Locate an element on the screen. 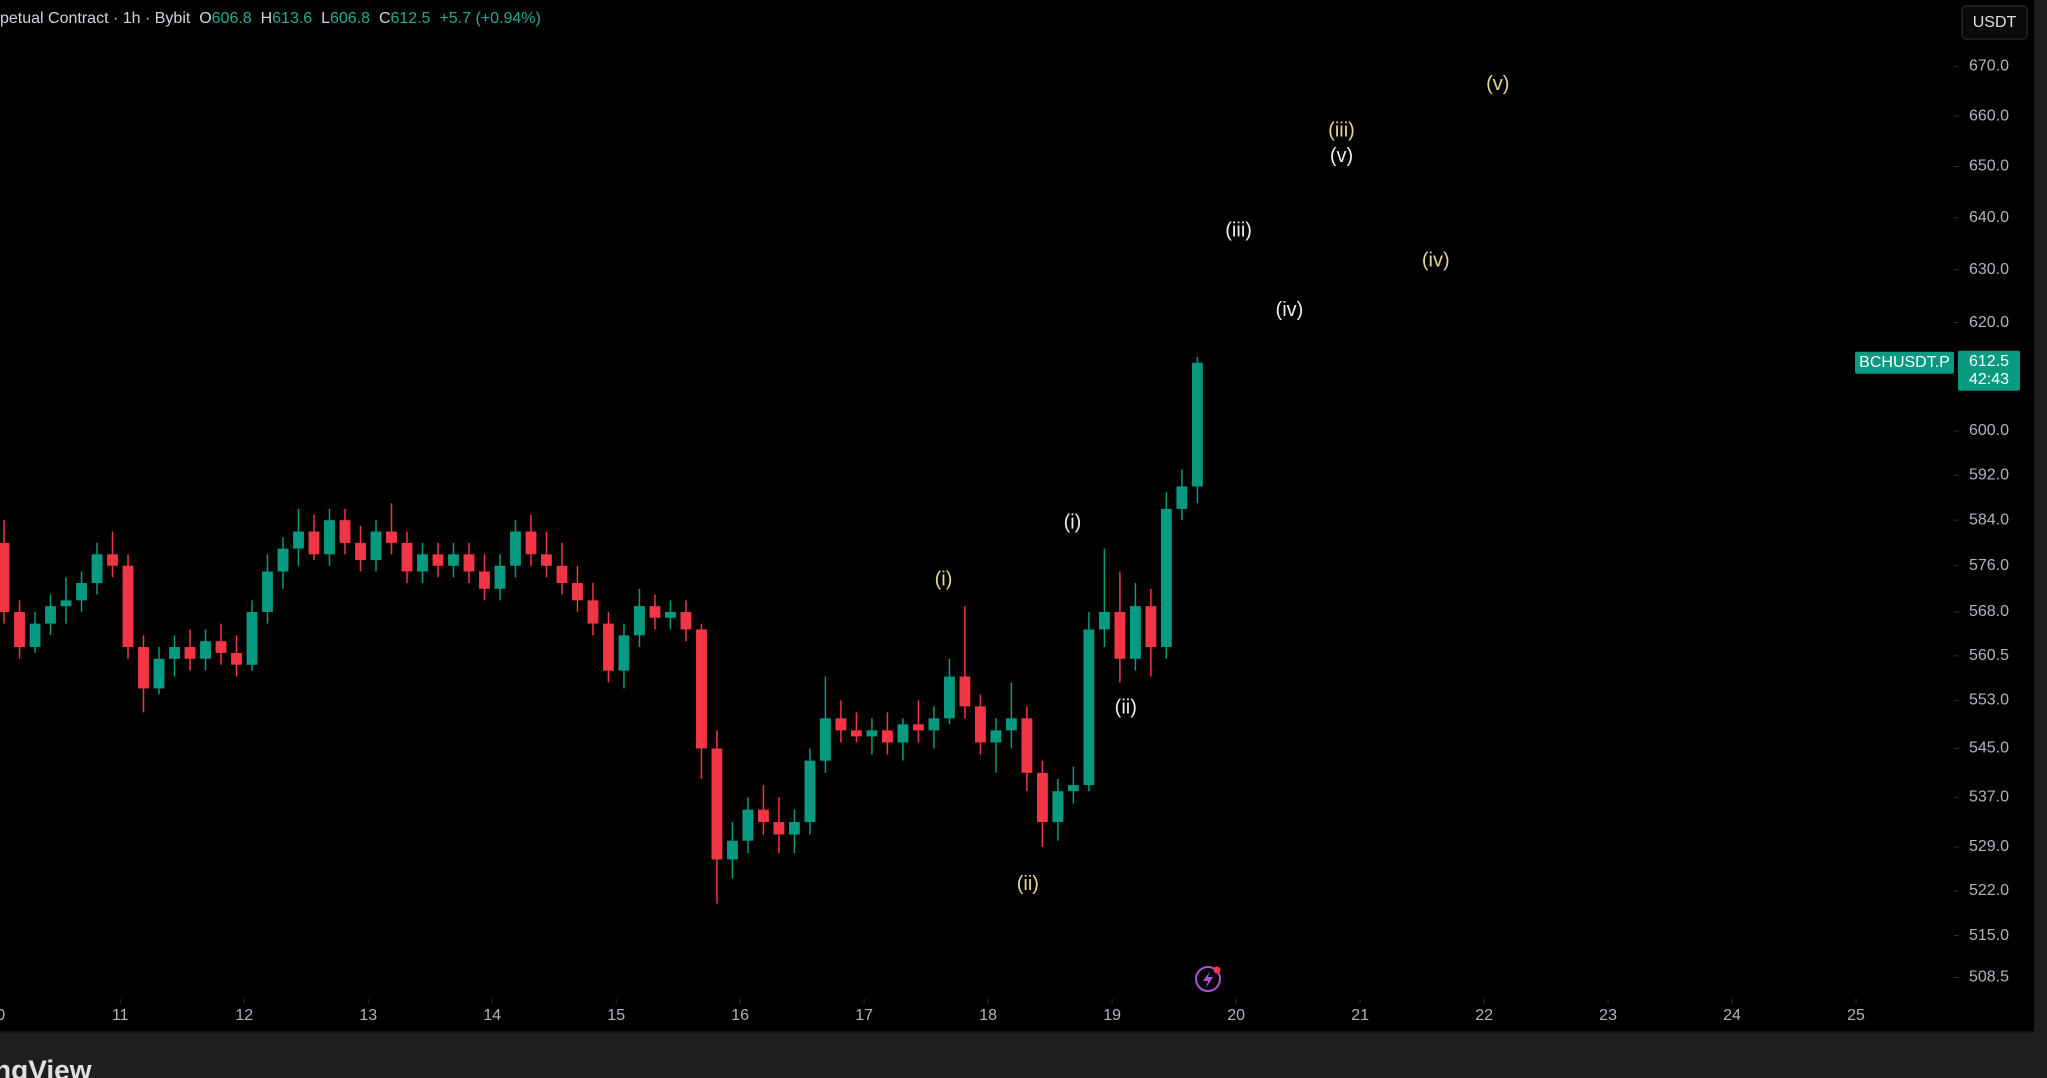 The width and height of the screenshot is (2047, 1078). y-tick-label: 640.0 is located at coordinates (1989, 217).